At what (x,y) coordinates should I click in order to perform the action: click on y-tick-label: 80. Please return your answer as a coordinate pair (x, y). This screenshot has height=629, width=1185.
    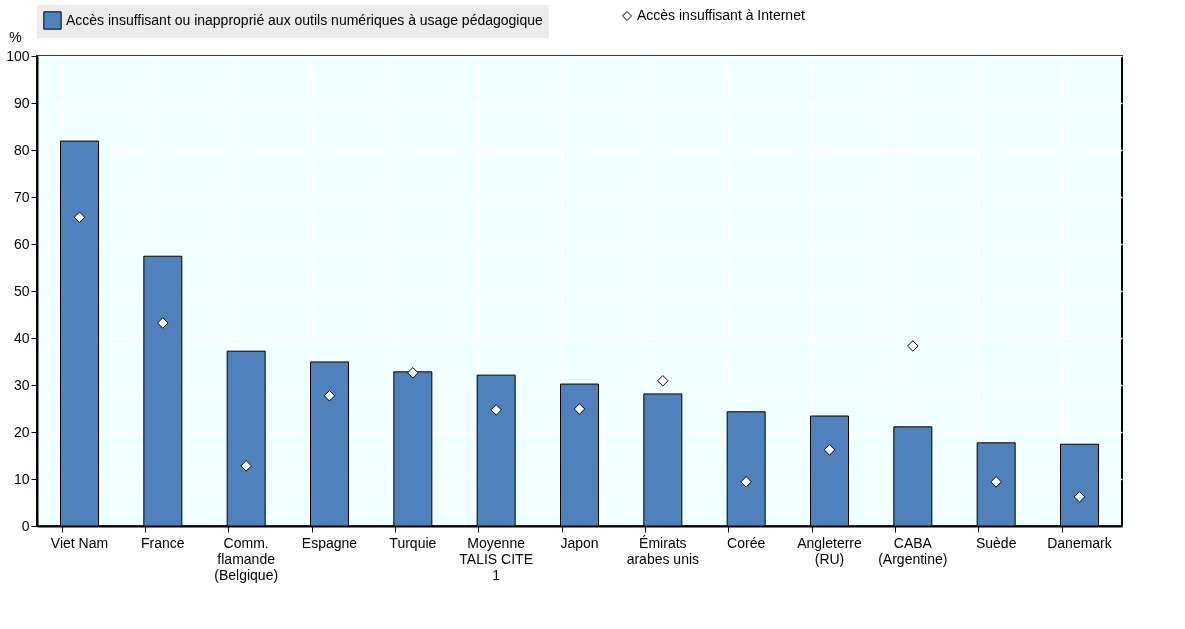
    Looking at the image, I should click on (21, 149).